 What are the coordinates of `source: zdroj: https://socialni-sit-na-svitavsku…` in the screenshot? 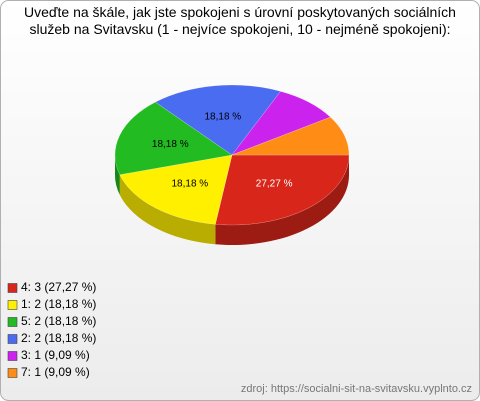 It's located at (356, 389).